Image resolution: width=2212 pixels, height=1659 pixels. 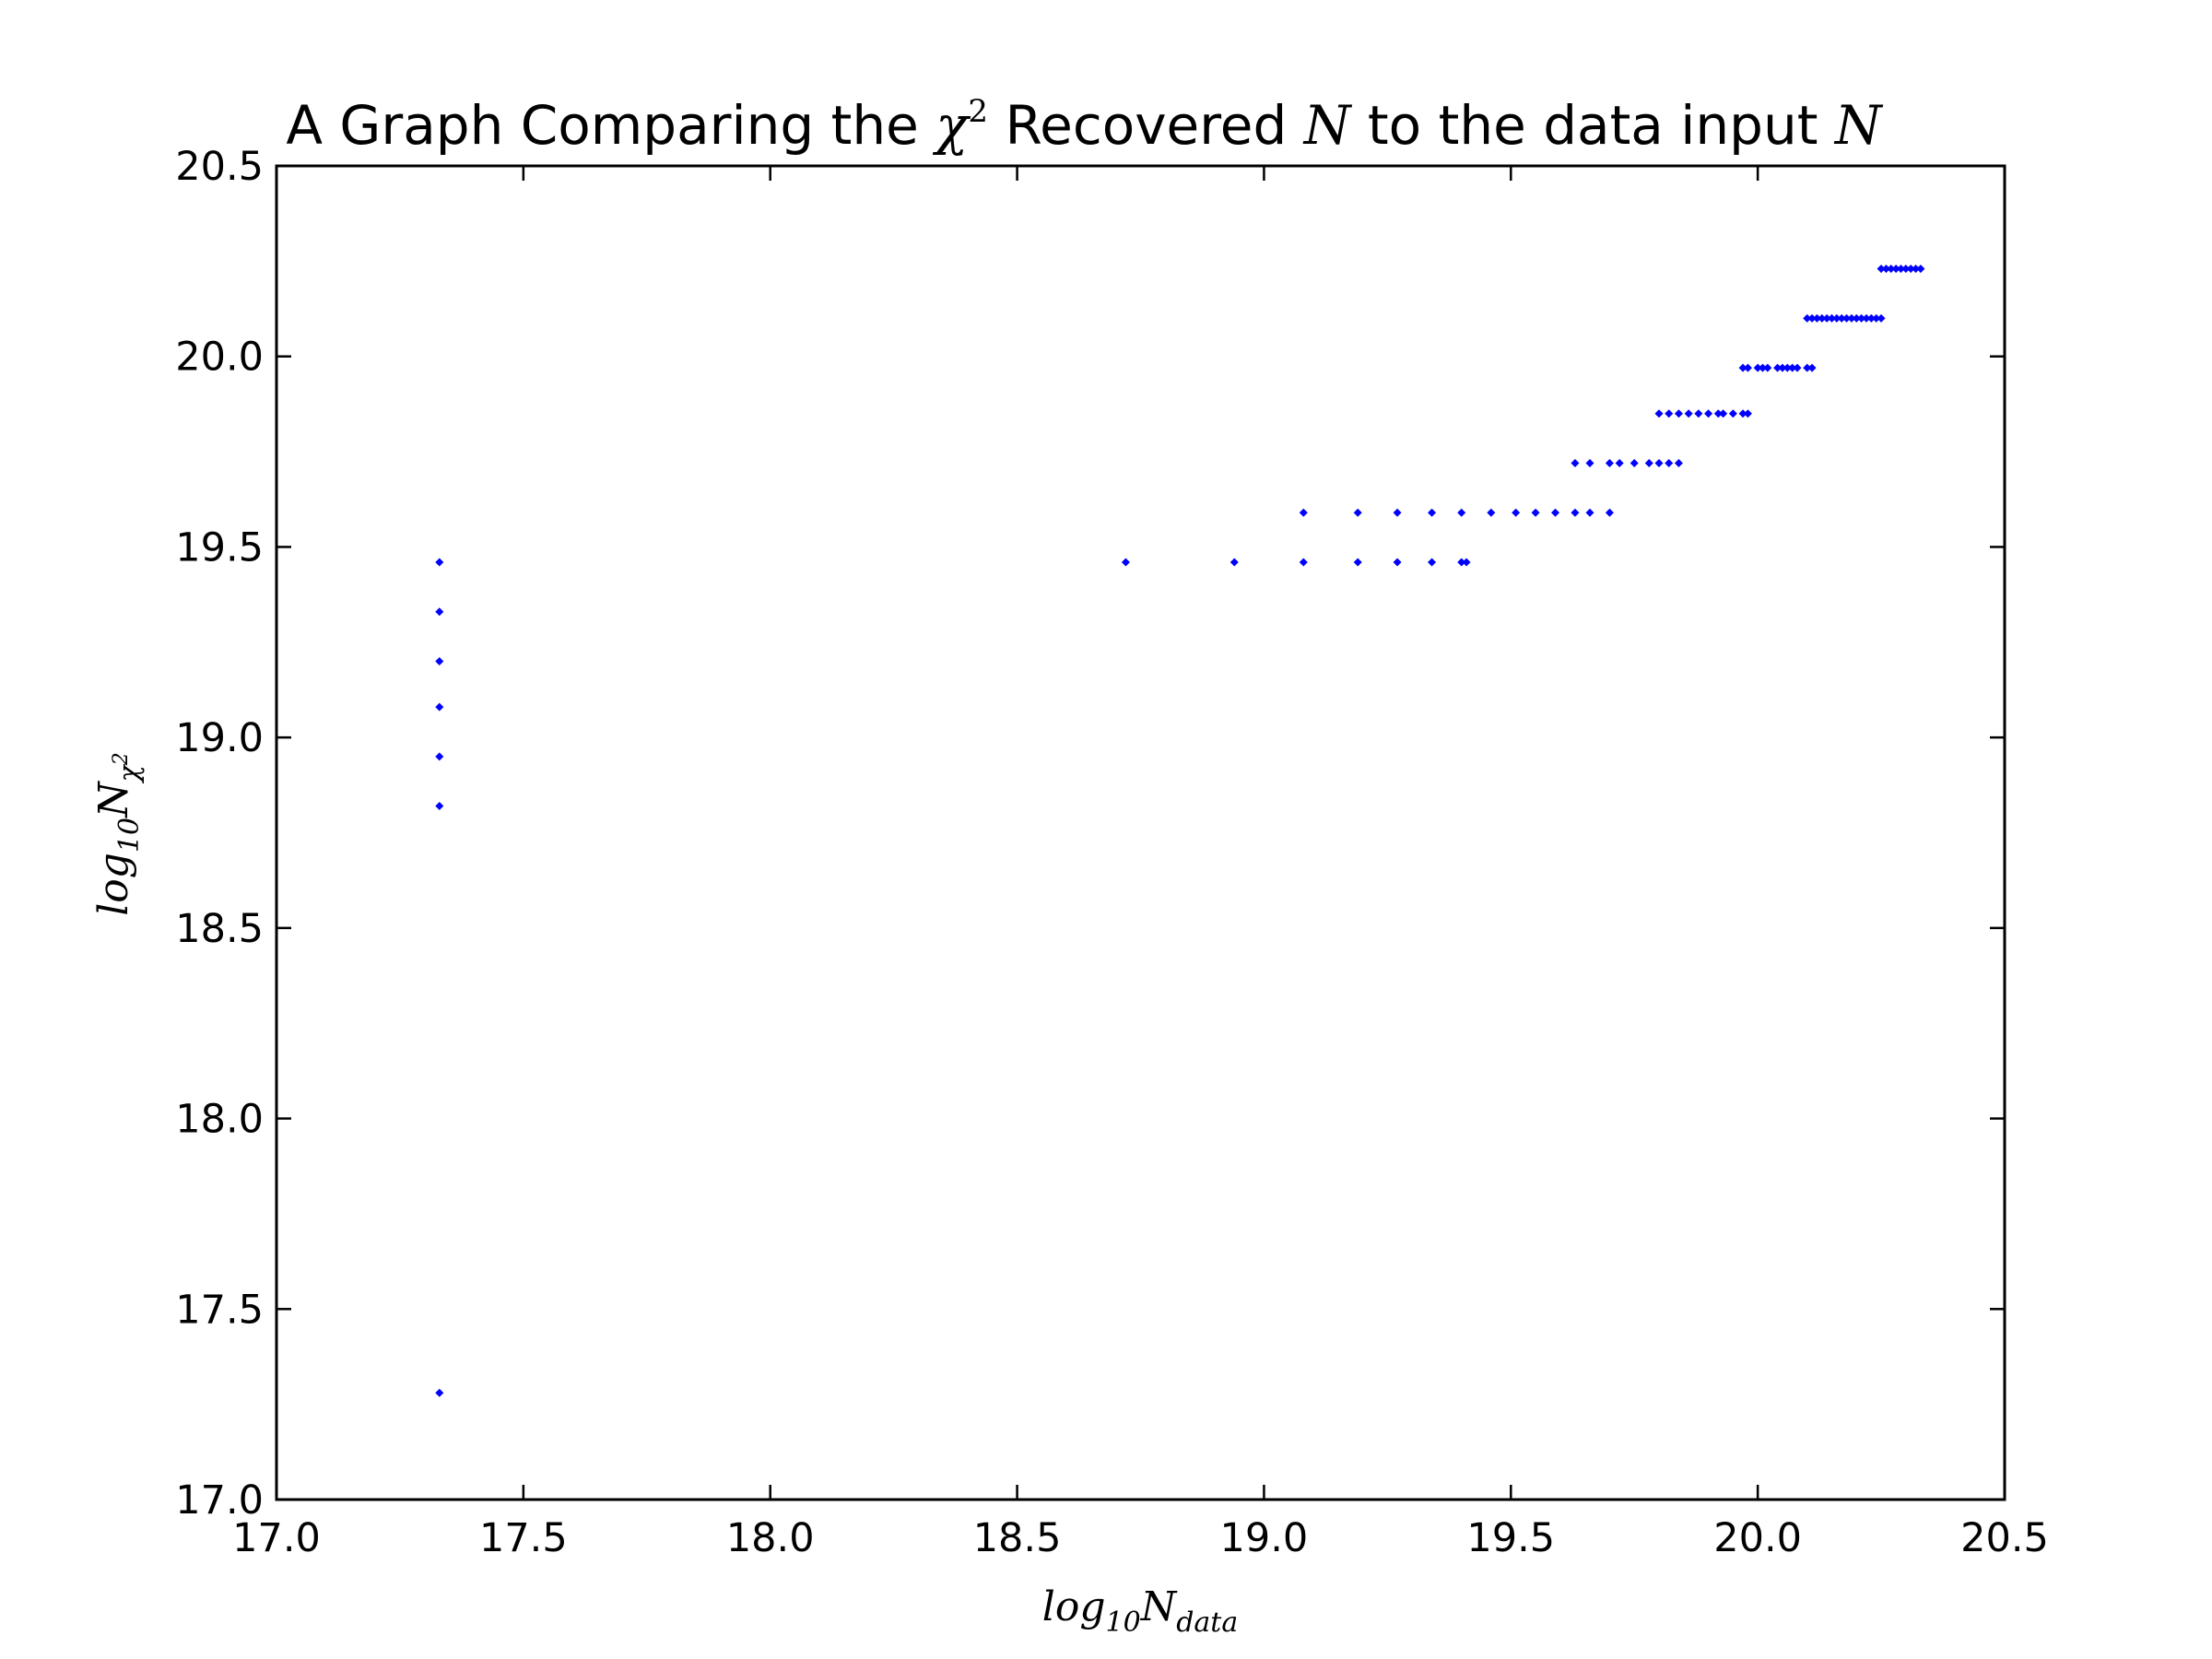 I want to click on chart-title-chi-sup: 2, so click(x=978, y=111).